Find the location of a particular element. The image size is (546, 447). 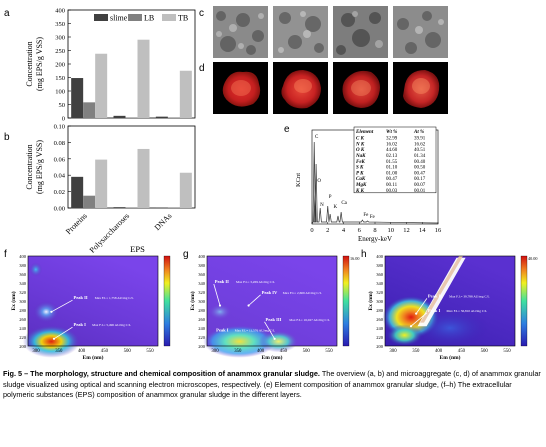

peak-annotation-value: Max F.I.= 5,496 AU/mg C/L is located at coordinates (111, 325).